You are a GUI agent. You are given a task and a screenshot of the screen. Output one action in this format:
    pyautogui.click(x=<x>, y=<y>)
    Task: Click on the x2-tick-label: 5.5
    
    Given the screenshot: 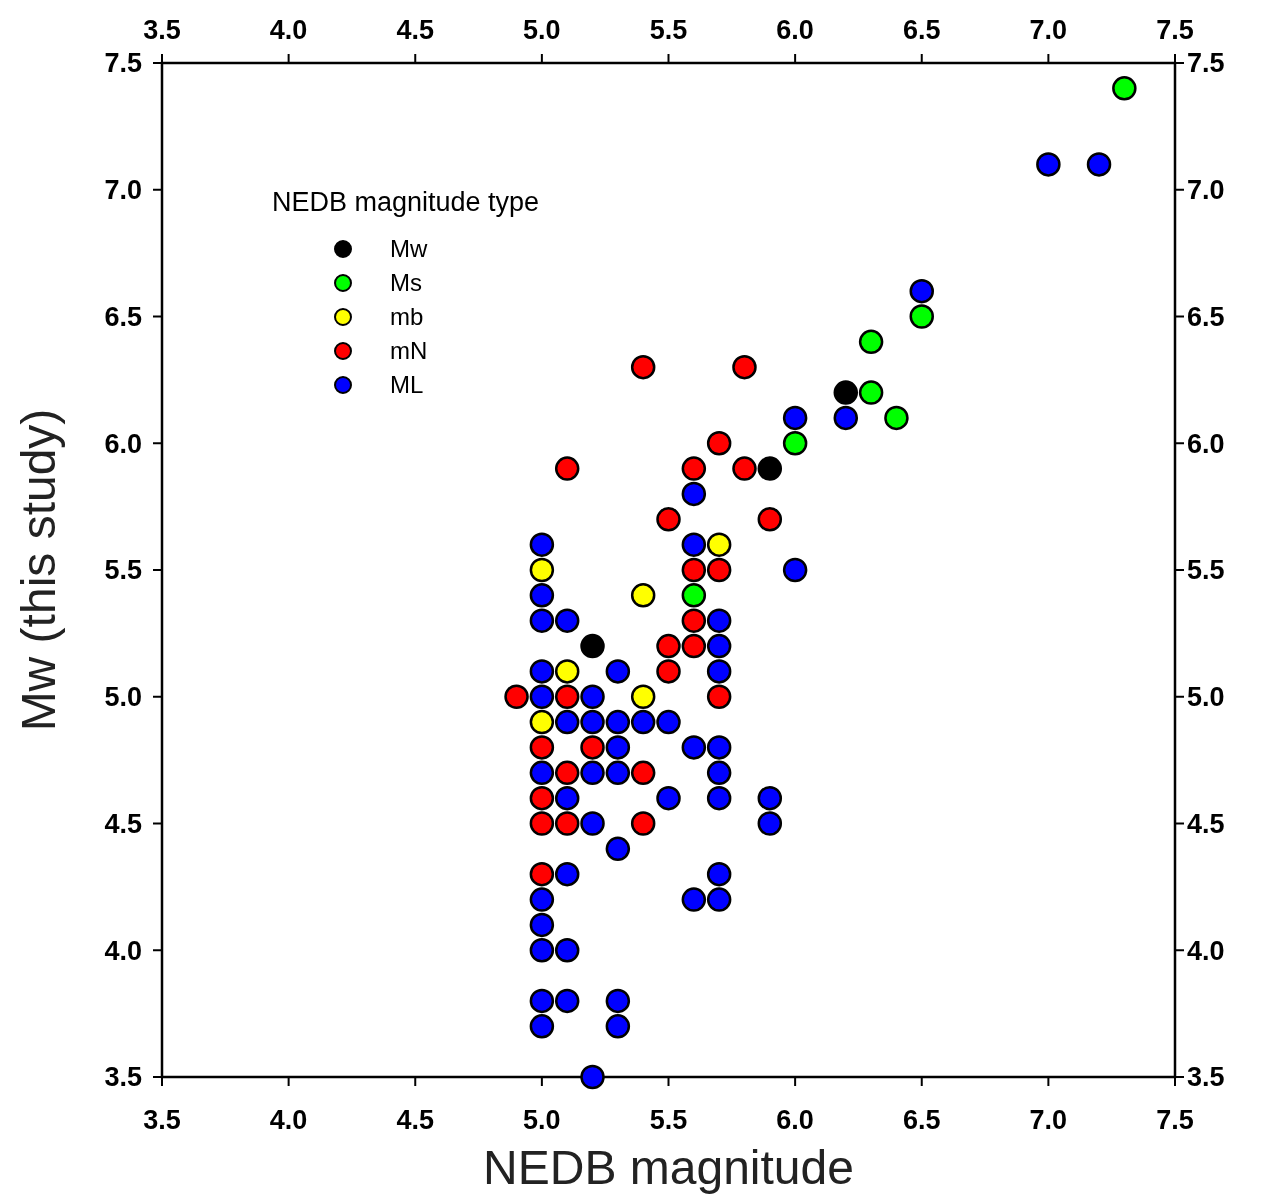 What is the action you would take?
    pyautogui.click(x=668, y=1120)
    